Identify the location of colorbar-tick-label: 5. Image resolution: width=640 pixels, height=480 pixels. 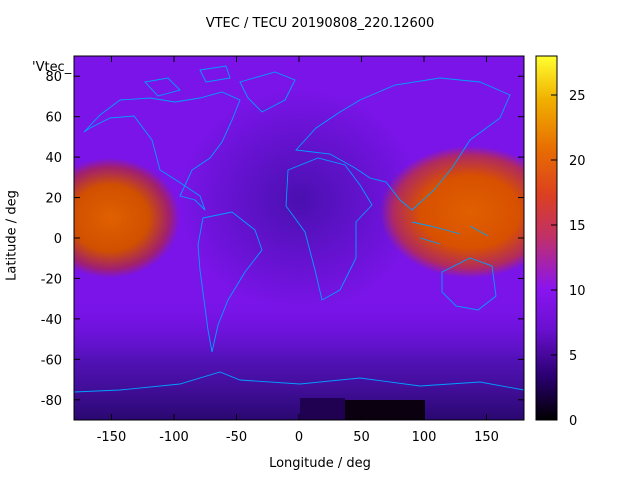
(573, 356).